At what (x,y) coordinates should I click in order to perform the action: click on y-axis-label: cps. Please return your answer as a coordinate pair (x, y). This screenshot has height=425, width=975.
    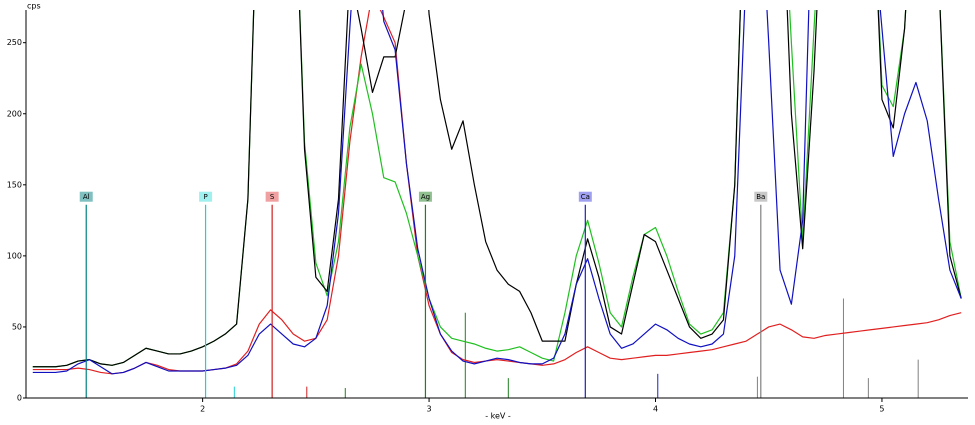
    Looking at the image, I should click on (34, 6).